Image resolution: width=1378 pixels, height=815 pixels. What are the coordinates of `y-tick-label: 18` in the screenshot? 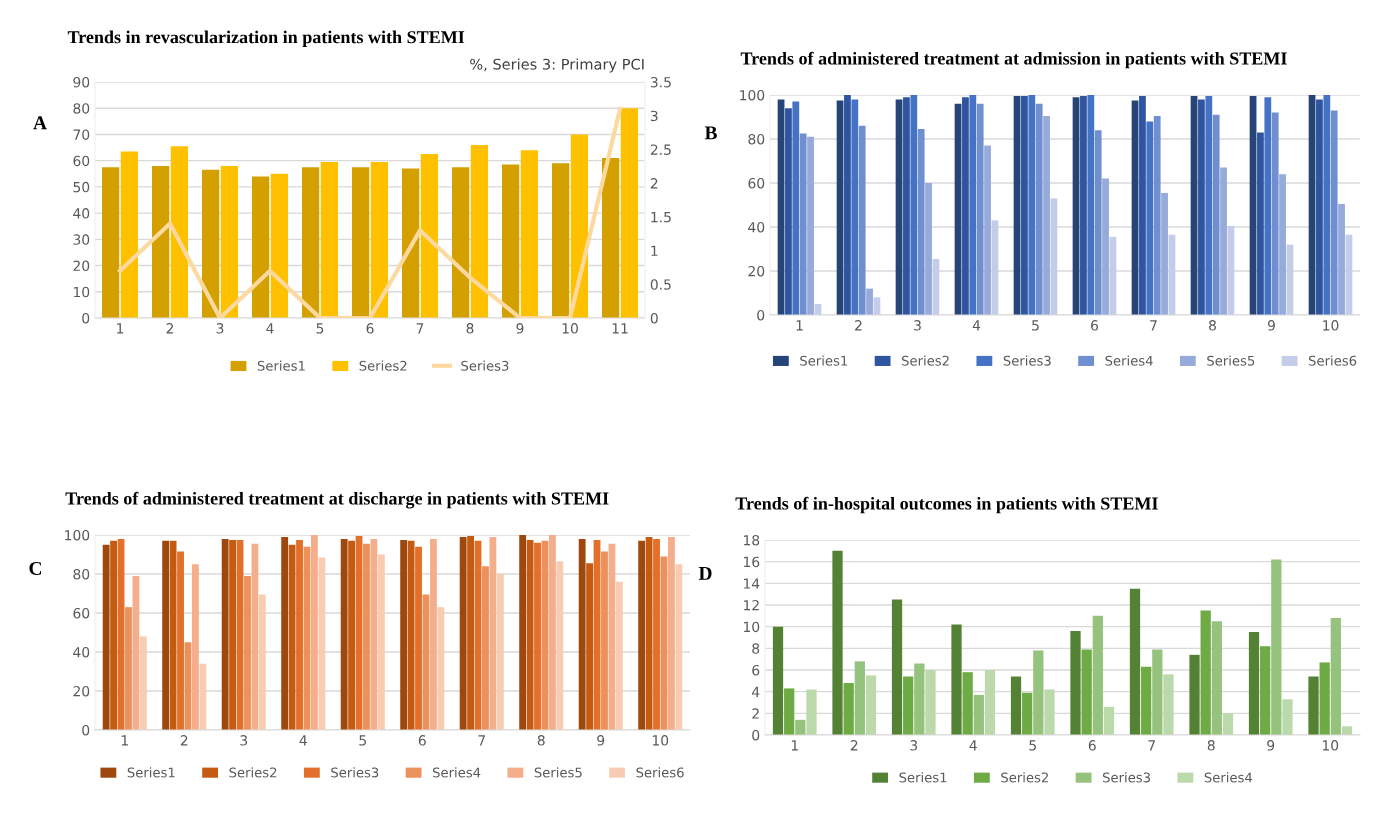 It's located at (751, 540).